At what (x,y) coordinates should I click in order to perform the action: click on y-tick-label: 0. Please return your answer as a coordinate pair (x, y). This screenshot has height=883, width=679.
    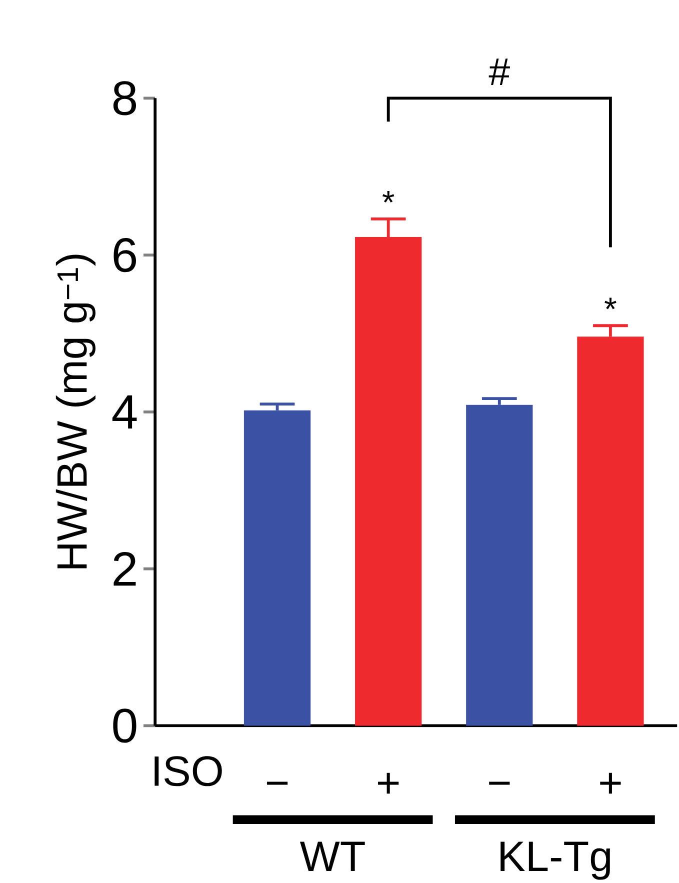
    Looking at the image, I should click on (124, 725).